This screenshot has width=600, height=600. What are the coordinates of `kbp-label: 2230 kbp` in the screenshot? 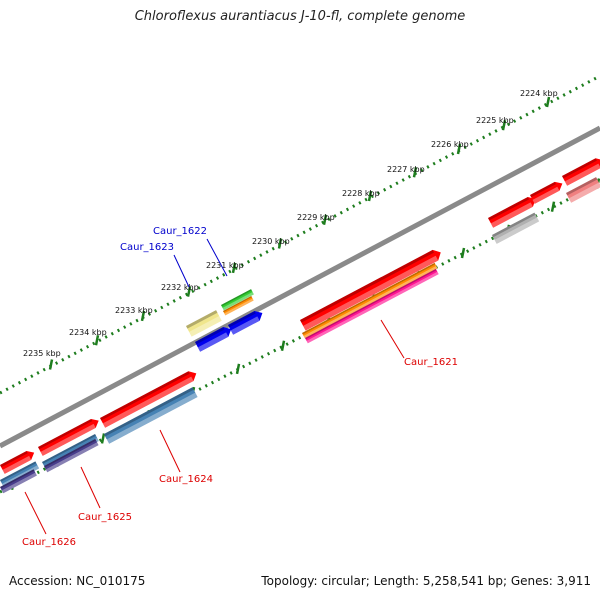 It's located at (271, 241).